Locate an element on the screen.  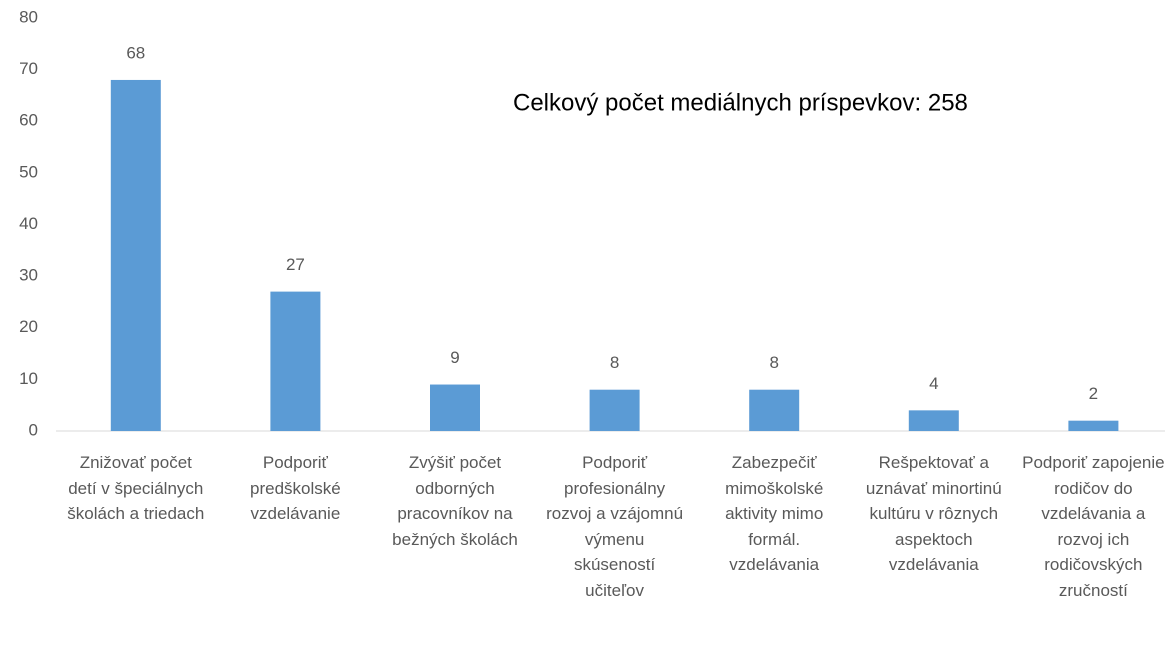
data-label: 4 is located at coordinates (933, 383).